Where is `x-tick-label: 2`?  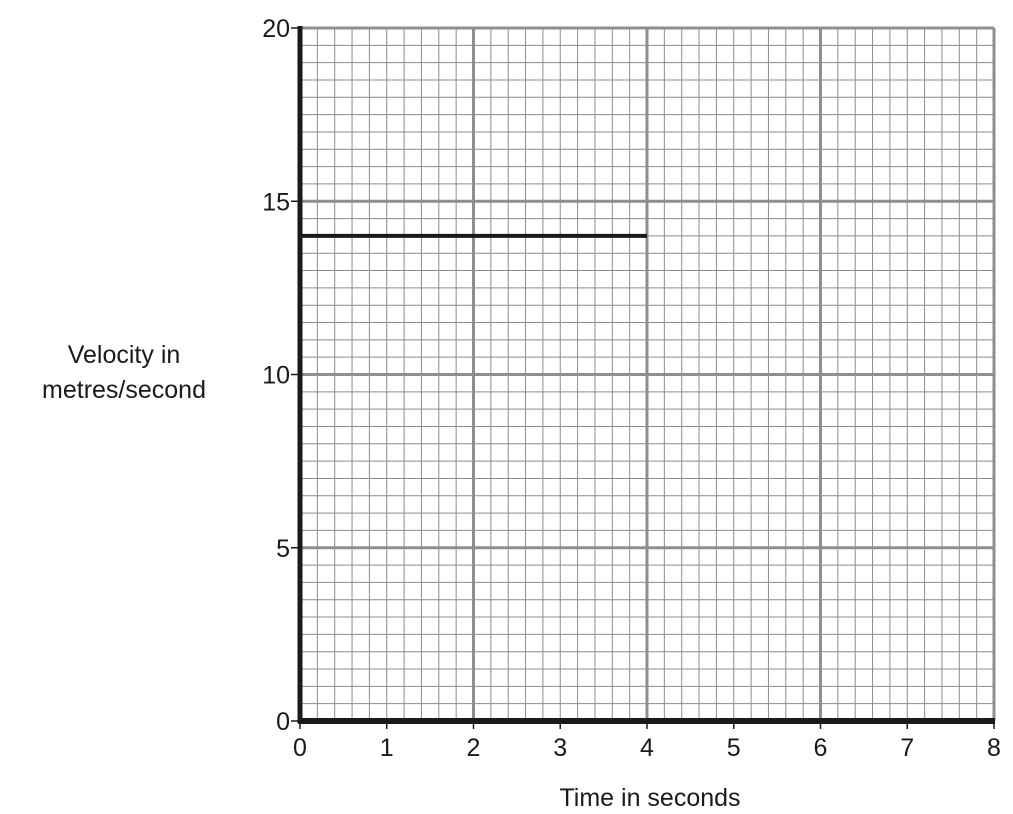
x-tick-label: 2 is located at coordinates (474, 748).